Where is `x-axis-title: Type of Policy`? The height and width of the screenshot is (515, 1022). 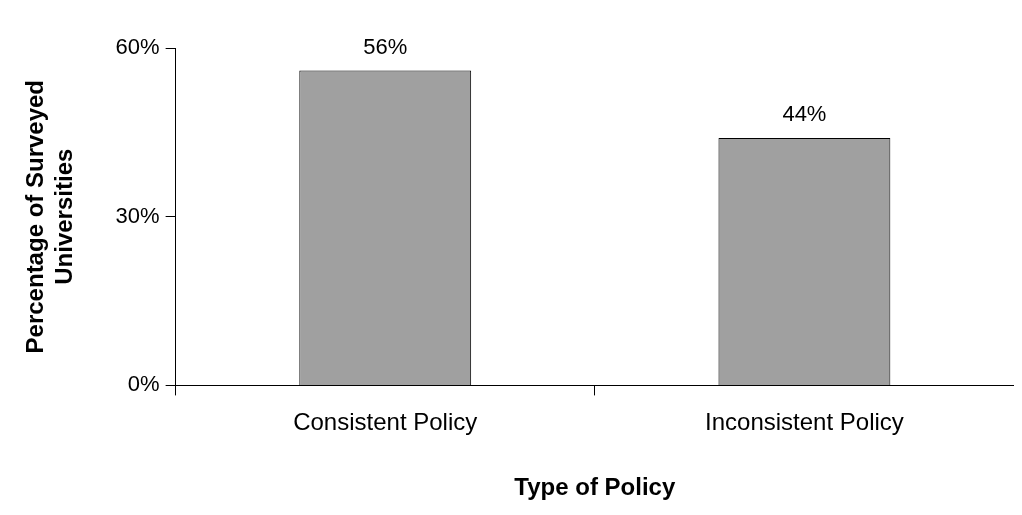
x-axis-title: Type of Policy is located at coordinates (595, 487).